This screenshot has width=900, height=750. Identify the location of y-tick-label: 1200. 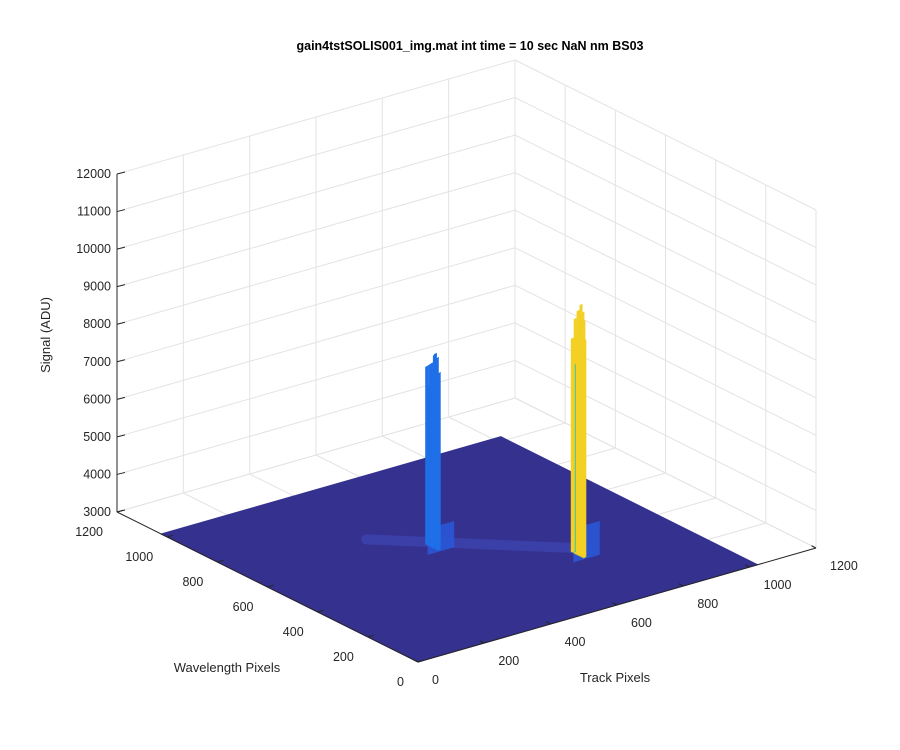
(89, 532).